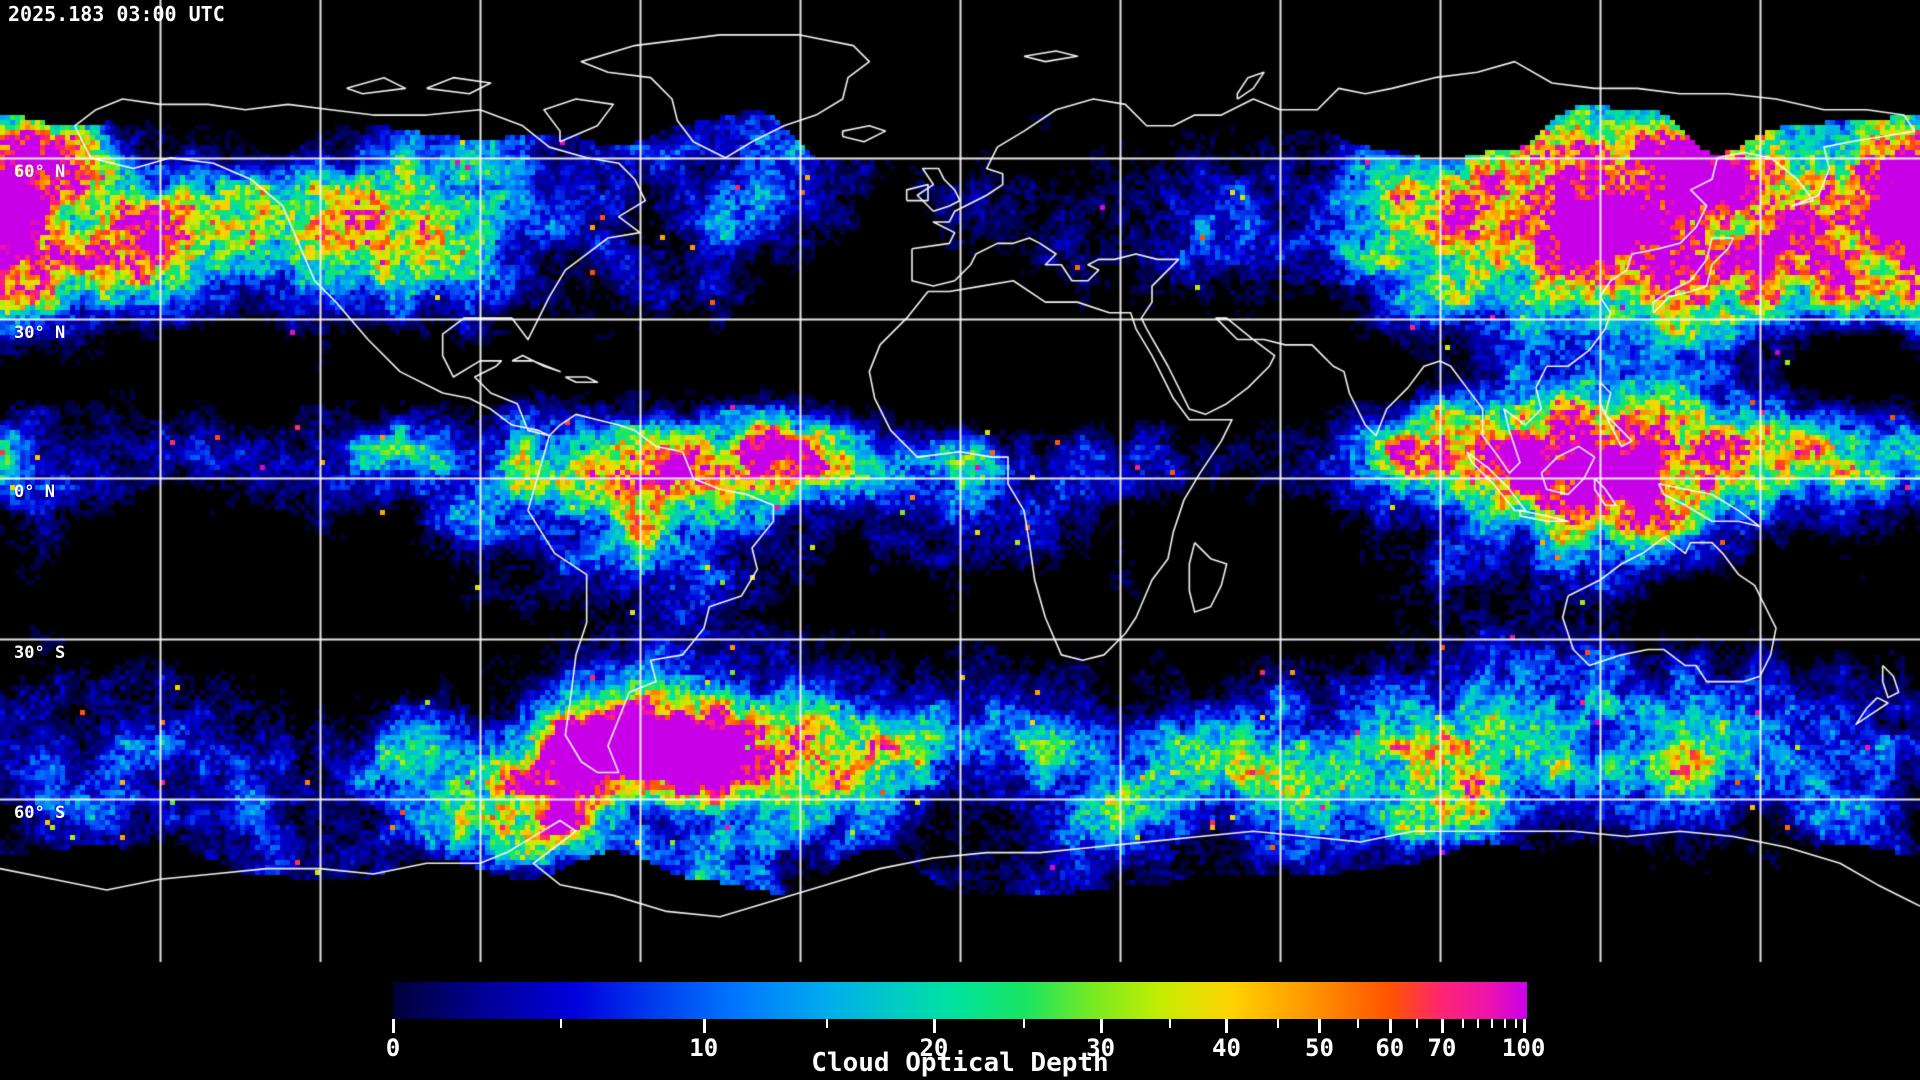 The width and height of the screenshot is (1920, 1080). What do you see at coordinates (934, 1048) in the screenshot?
I see `colorbar-tick-label: 20` at bounding box center [934, 1048].